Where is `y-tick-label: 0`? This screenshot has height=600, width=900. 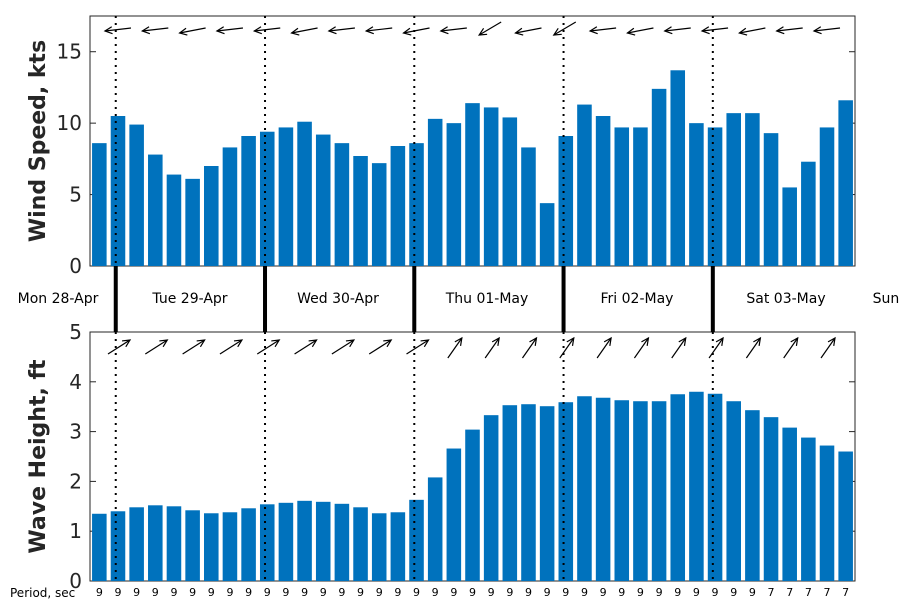
y-tick-label: 0 is located at coordinates (75, 581).